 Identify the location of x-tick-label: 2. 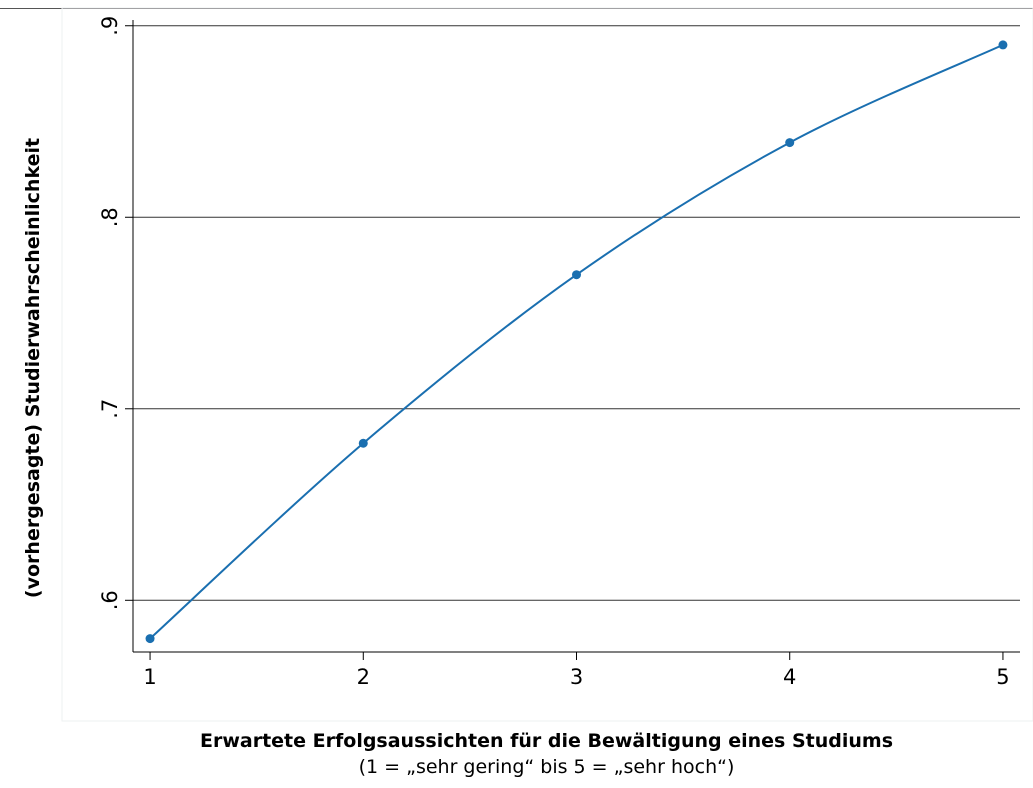
(363, 677).